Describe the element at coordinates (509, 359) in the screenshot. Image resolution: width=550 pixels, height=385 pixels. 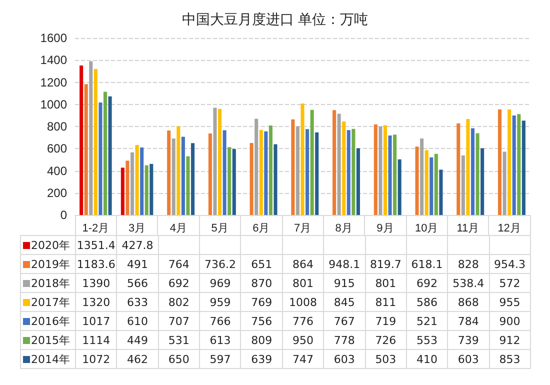
I see `data-label: 853` at that location.